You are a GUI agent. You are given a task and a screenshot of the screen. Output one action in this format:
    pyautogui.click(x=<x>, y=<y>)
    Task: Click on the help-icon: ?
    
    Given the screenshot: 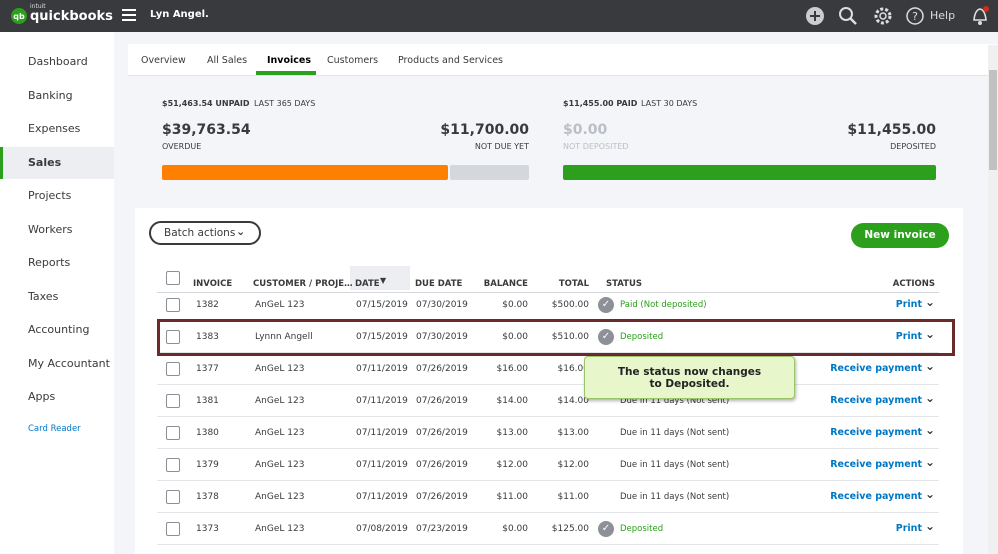 What is the action you would take?
    pyautogui.click(x=915, y=16)
    